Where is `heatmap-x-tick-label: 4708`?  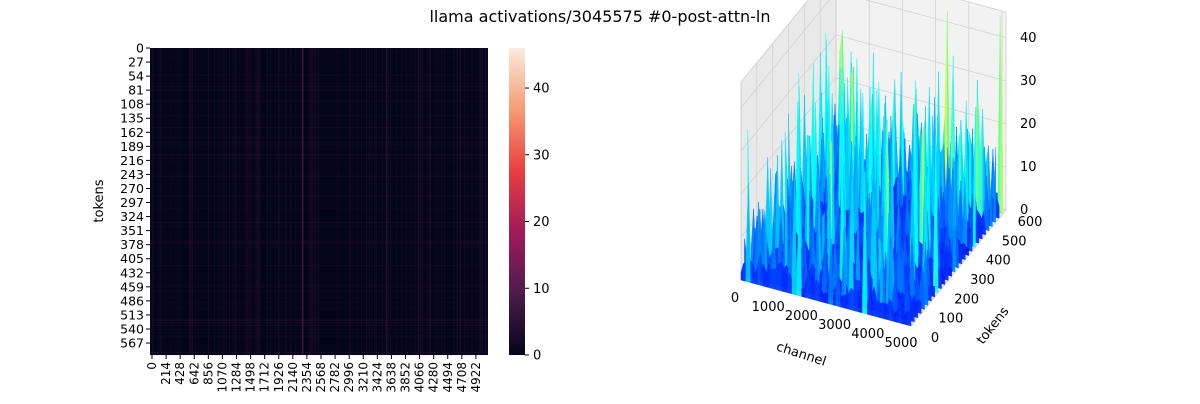
heatmap-x-tick-label: 4708 is located at coordinates (462, 377).